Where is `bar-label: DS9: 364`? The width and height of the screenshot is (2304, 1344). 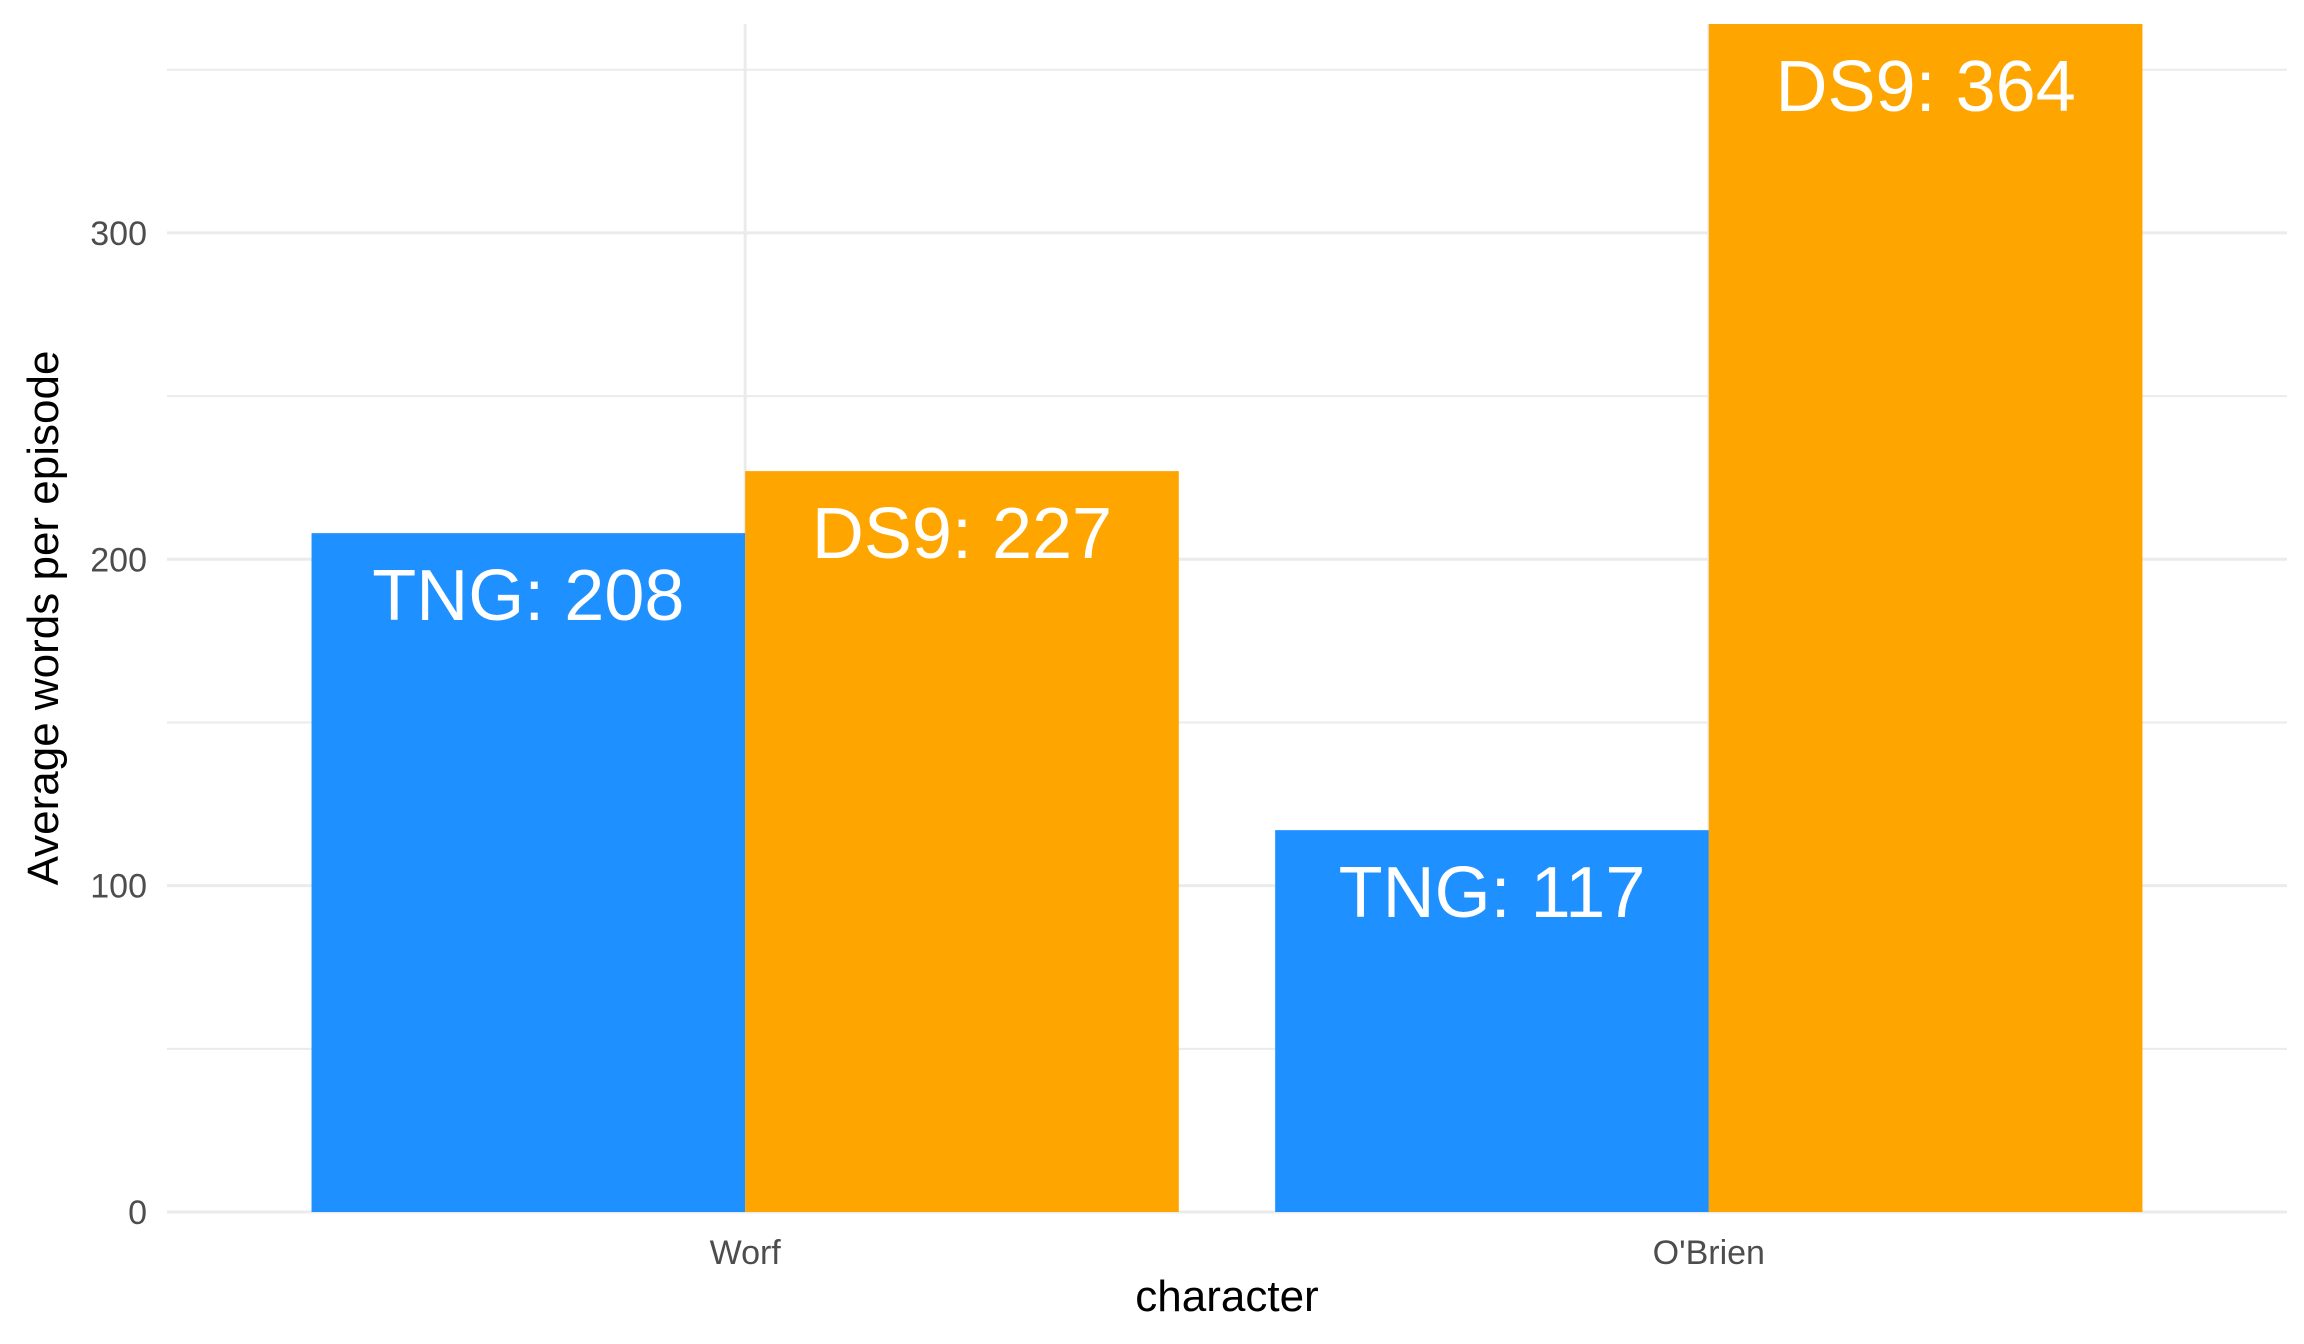
bar-label: DS9: 364 is located at coordinates (1926, 87).